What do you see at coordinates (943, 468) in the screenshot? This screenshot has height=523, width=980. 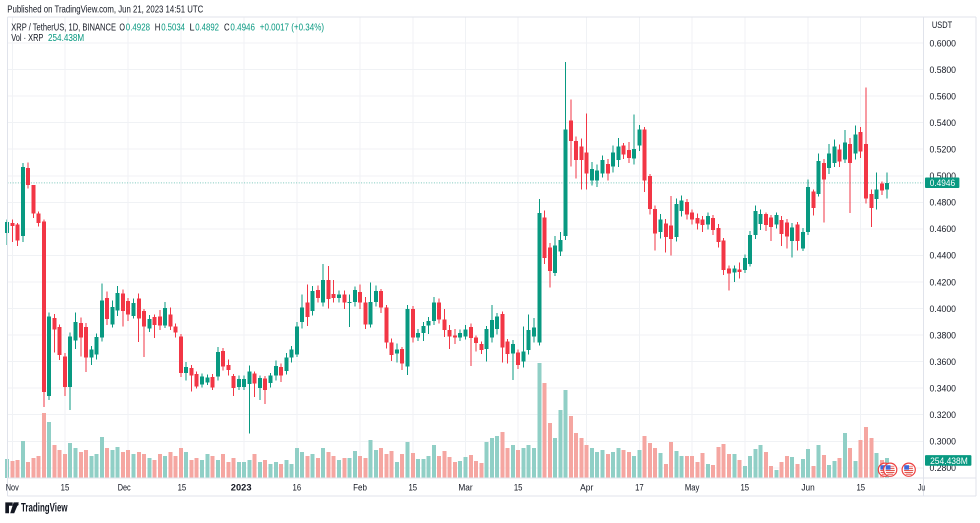 I see `svg-text: 0.2800` at bounding box center [943, 468].